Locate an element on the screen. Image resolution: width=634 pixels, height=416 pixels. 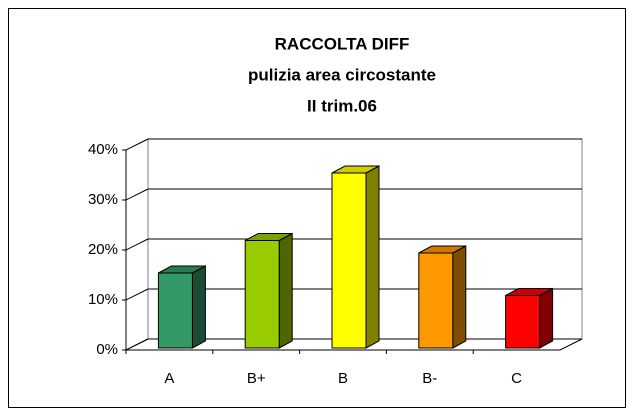
chart-title: RACCOLTA DIFF is located at coordinates (342, 43).